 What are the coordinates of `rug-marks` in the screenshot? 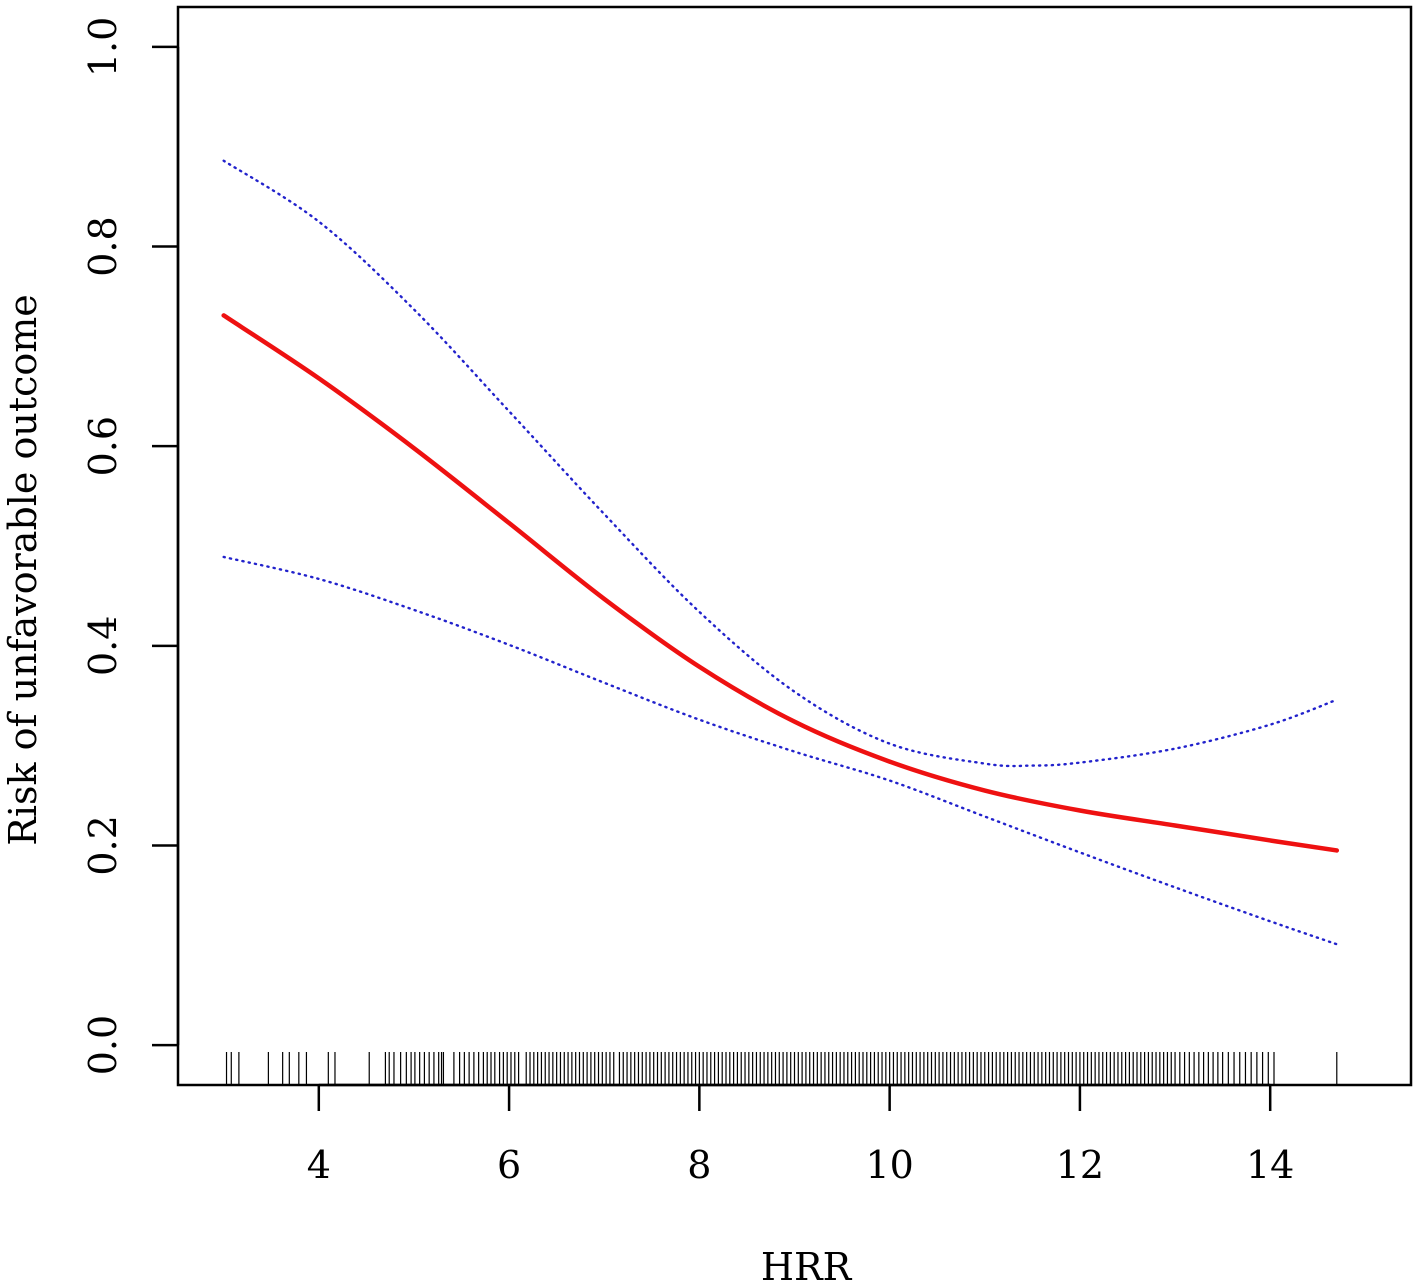 It's located at (781, 1068).